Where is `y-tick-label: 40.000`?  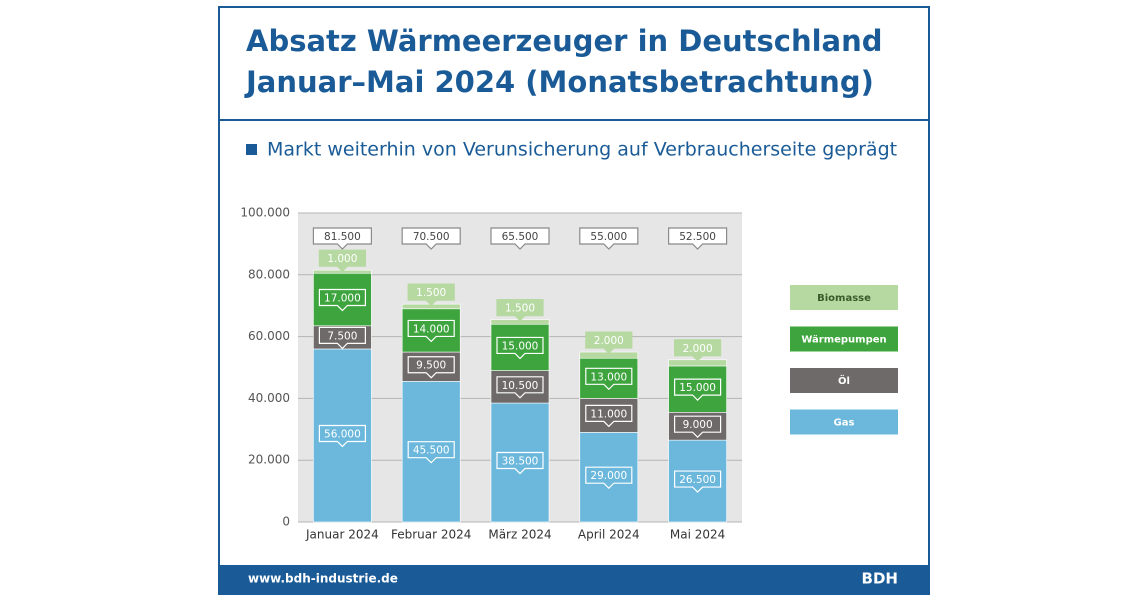
y-tick-label: 40.000 is located at coordinates (269, 398).